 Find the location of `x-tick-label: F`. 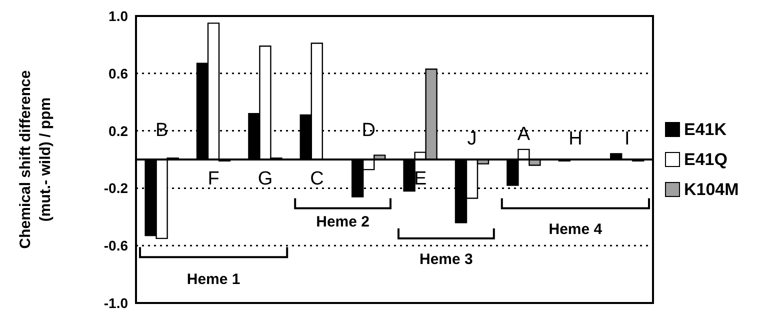

x-tick-label: F is located at coordinates (214, 179).